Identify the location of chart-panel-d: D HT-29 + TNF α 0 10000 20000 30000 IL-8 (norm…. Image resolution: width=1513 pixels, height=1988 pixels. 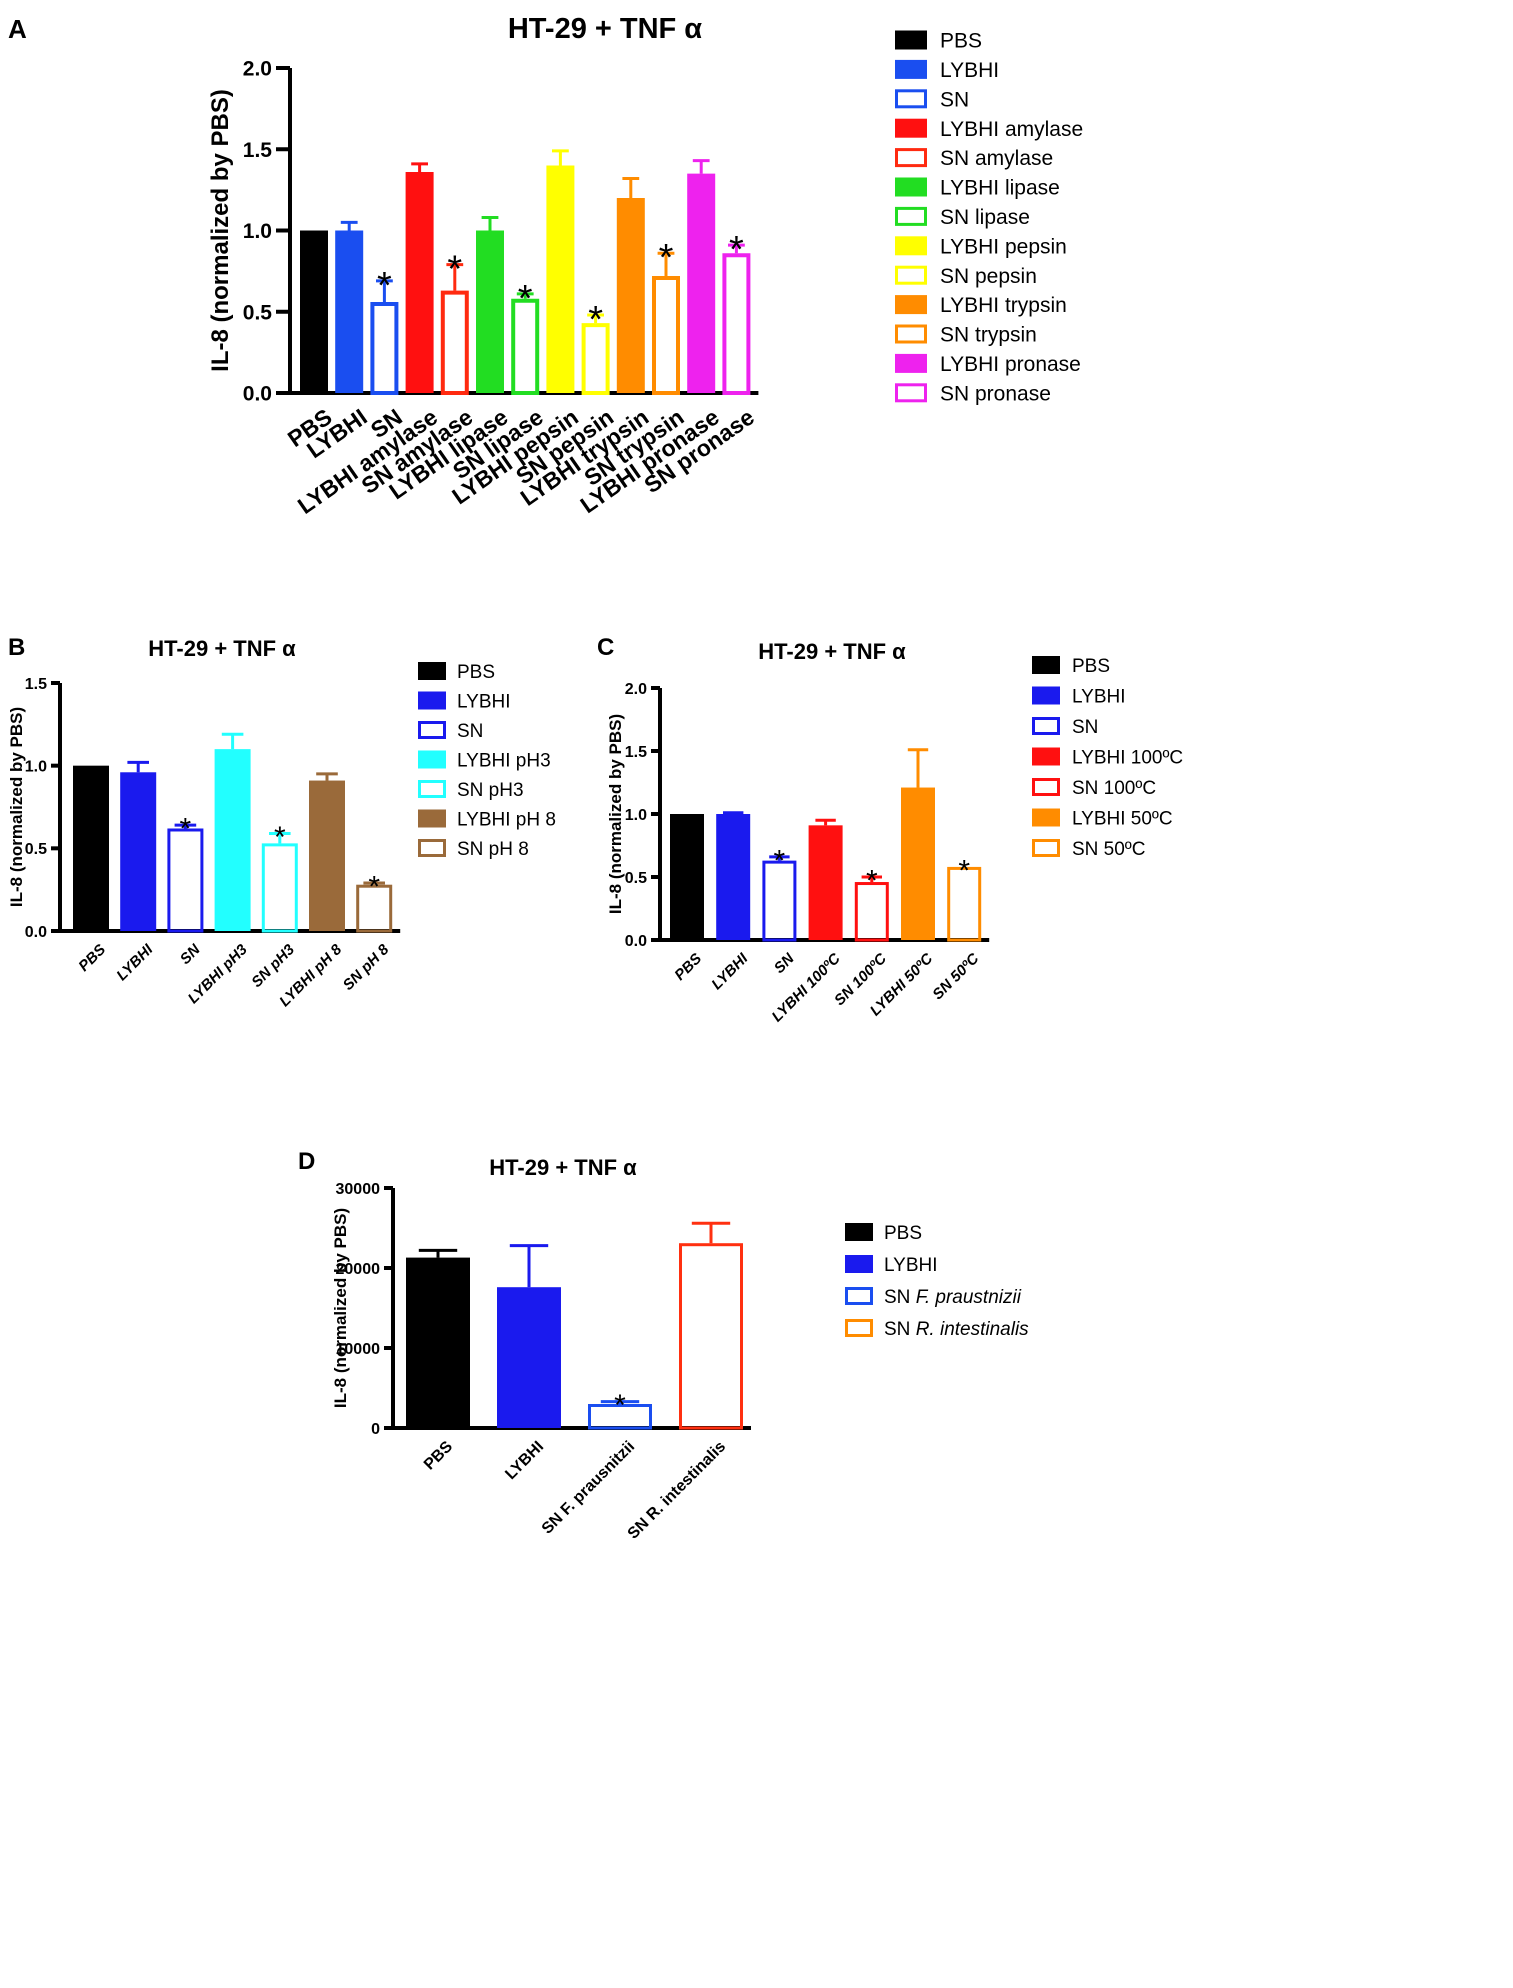
(663, 1345).